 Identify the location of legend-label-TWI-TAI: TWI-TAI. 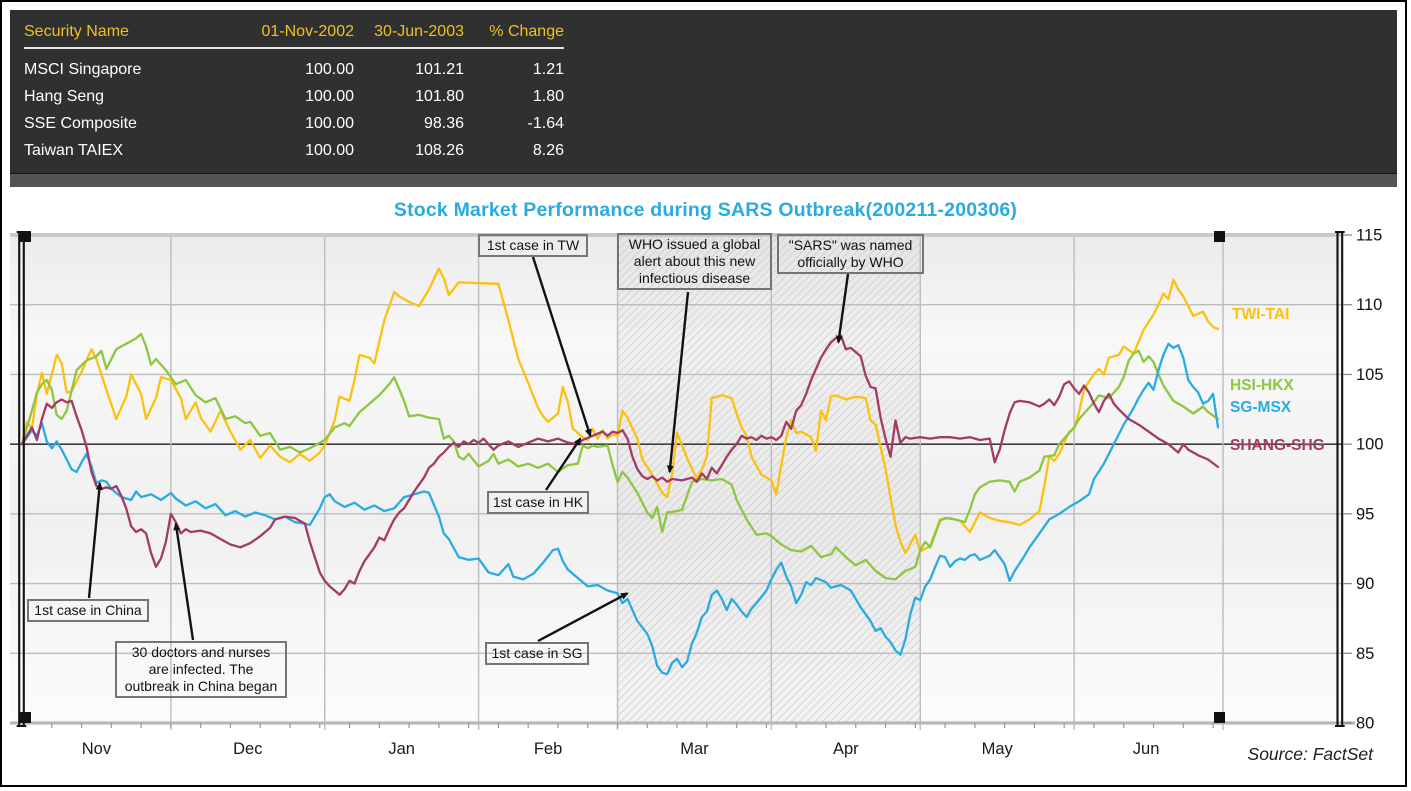
(1261, 314).